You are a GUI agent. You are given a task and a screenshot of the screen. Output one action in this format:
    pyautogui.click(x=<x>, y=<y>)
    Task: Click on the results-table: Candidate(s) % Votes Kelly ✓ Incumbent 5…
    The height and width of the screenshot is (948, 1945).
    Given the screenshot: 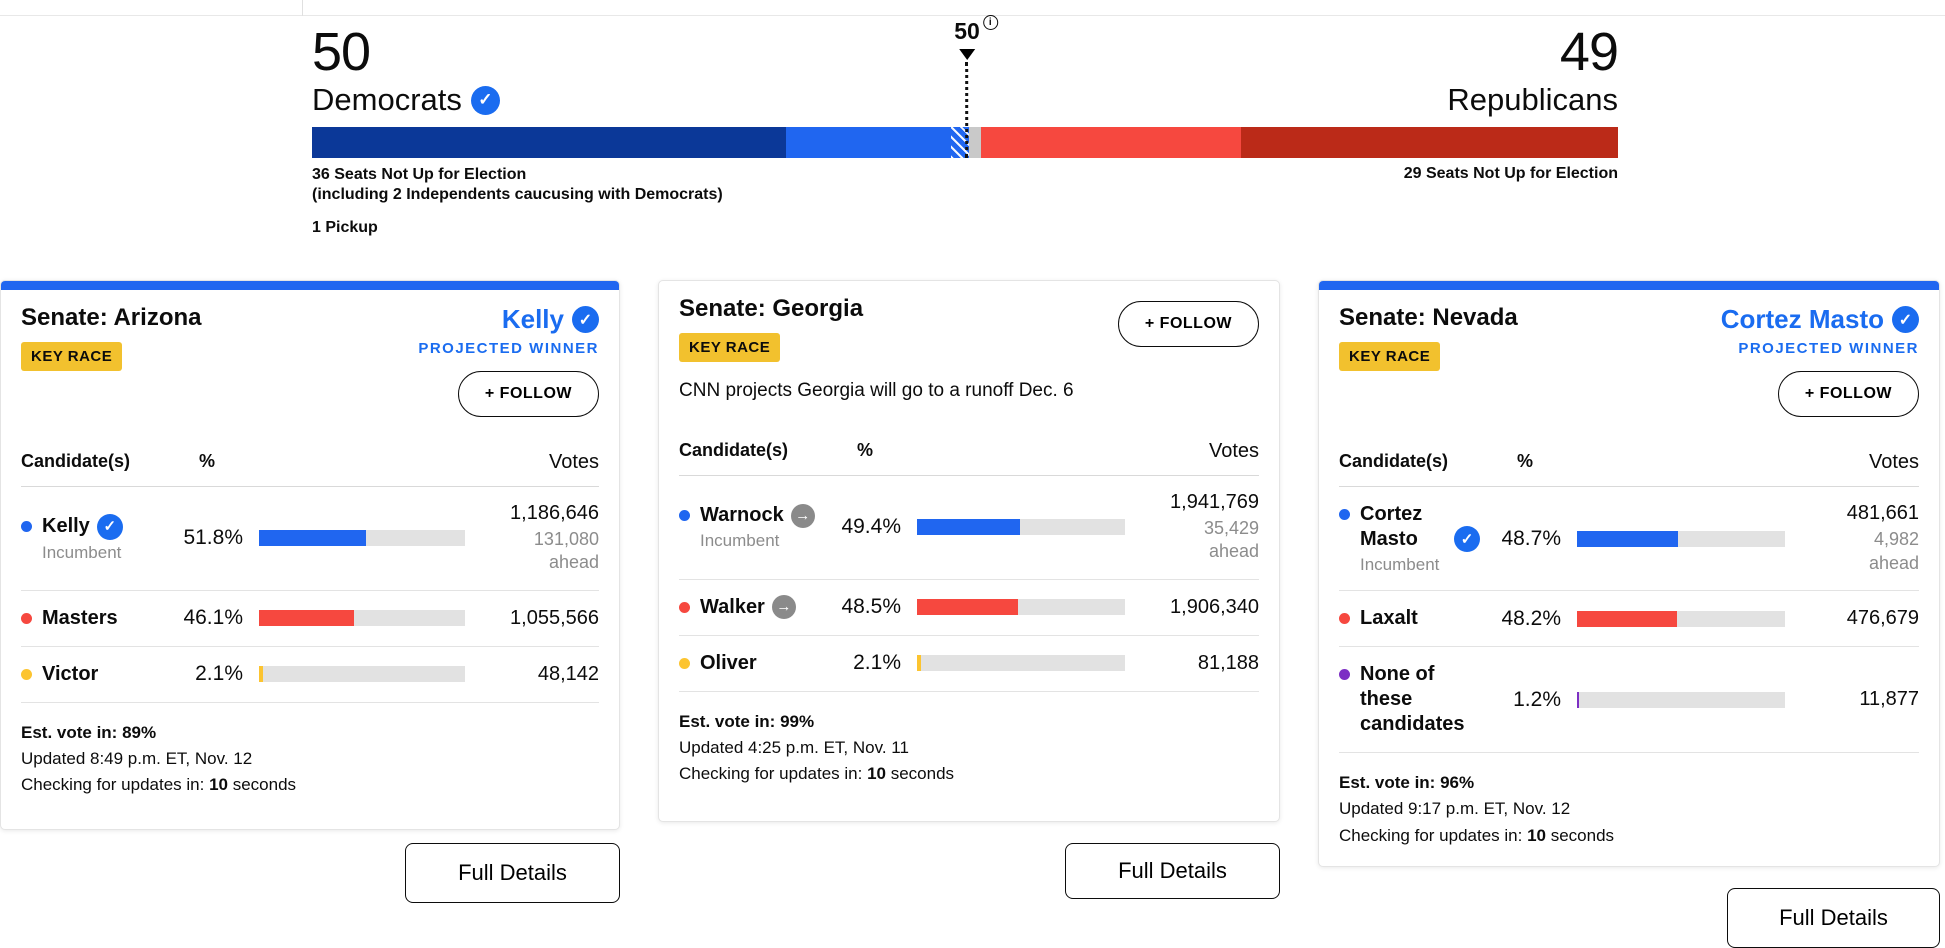 What is the action you would take?
    pyautogui.click(x=310, y=577)
    